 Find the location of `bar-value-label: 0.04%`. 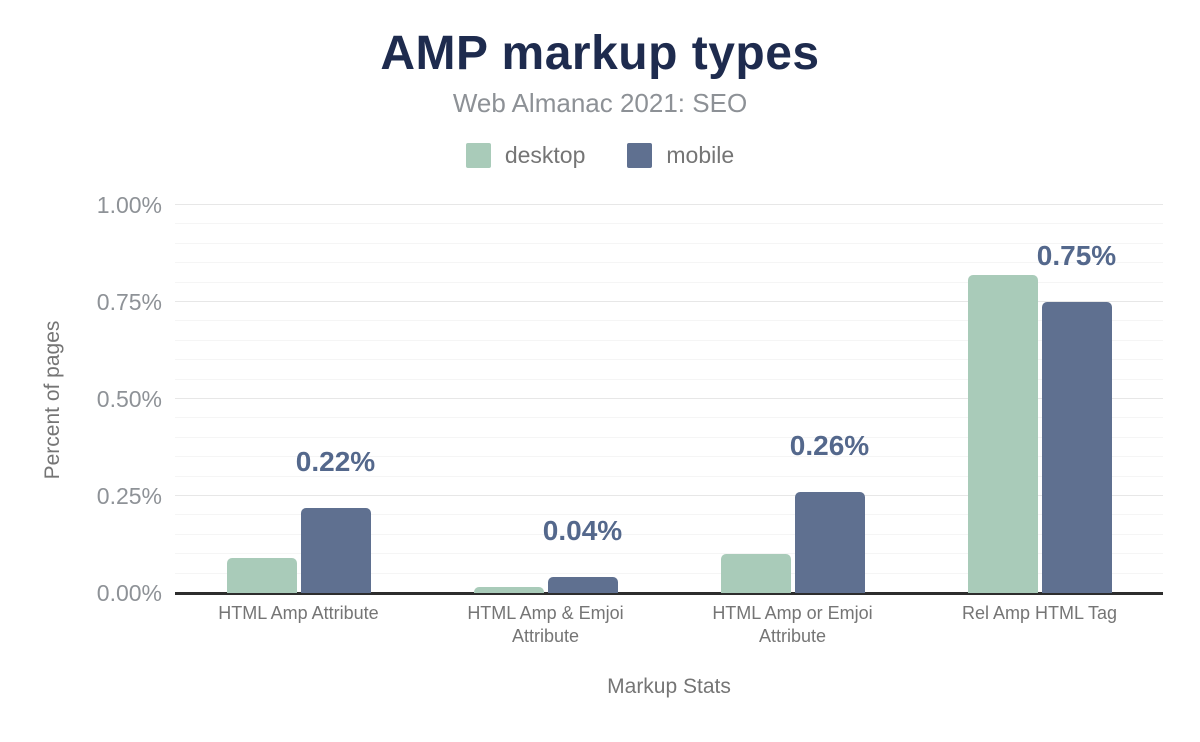

bar-value-label: 0.04% is located at coordinates (582, 531).